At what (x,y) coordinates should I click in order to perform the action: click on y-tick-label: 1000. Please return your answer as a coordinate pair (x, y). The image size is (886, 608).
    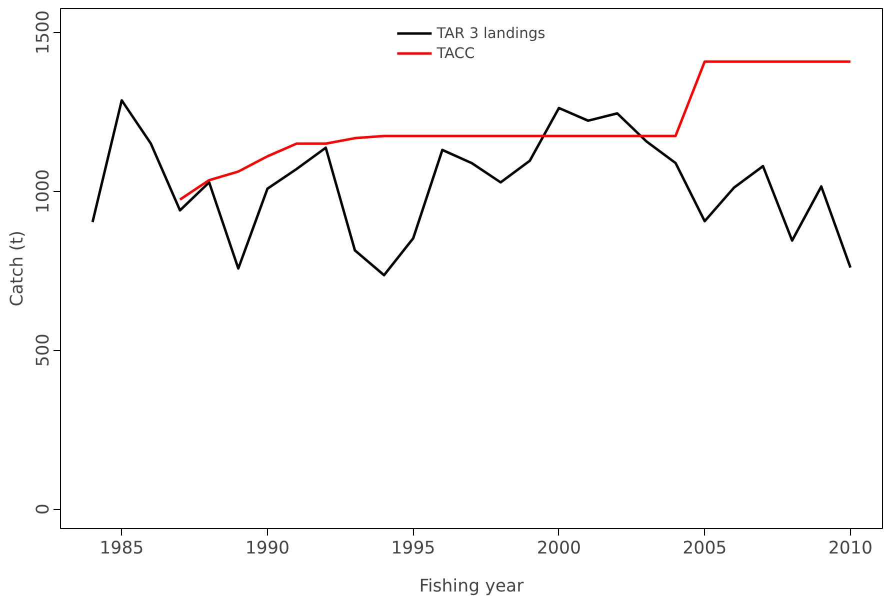
    Looking at the image, I should click on (44, 191).